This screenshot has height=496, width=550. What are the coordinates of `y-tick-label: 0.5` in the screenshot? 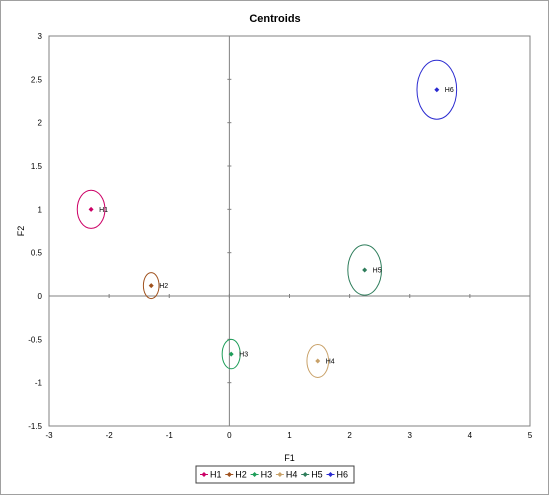 It's located at (37, 253).